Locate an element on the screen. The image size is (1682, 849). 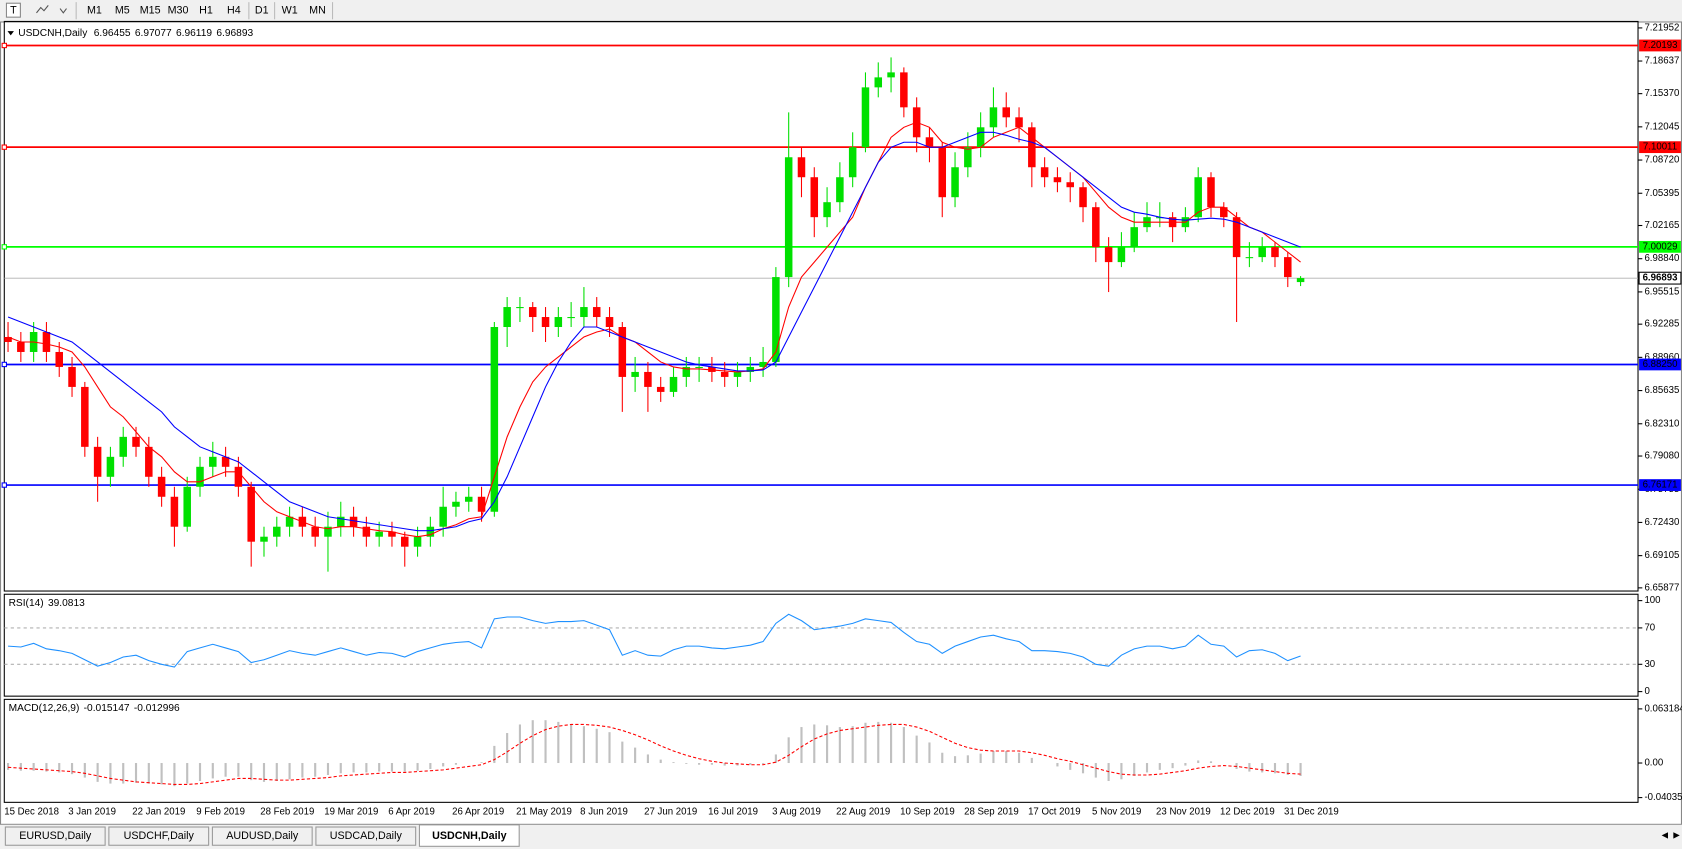
symbol-menu-arrow is located at coordinates (10, 33).